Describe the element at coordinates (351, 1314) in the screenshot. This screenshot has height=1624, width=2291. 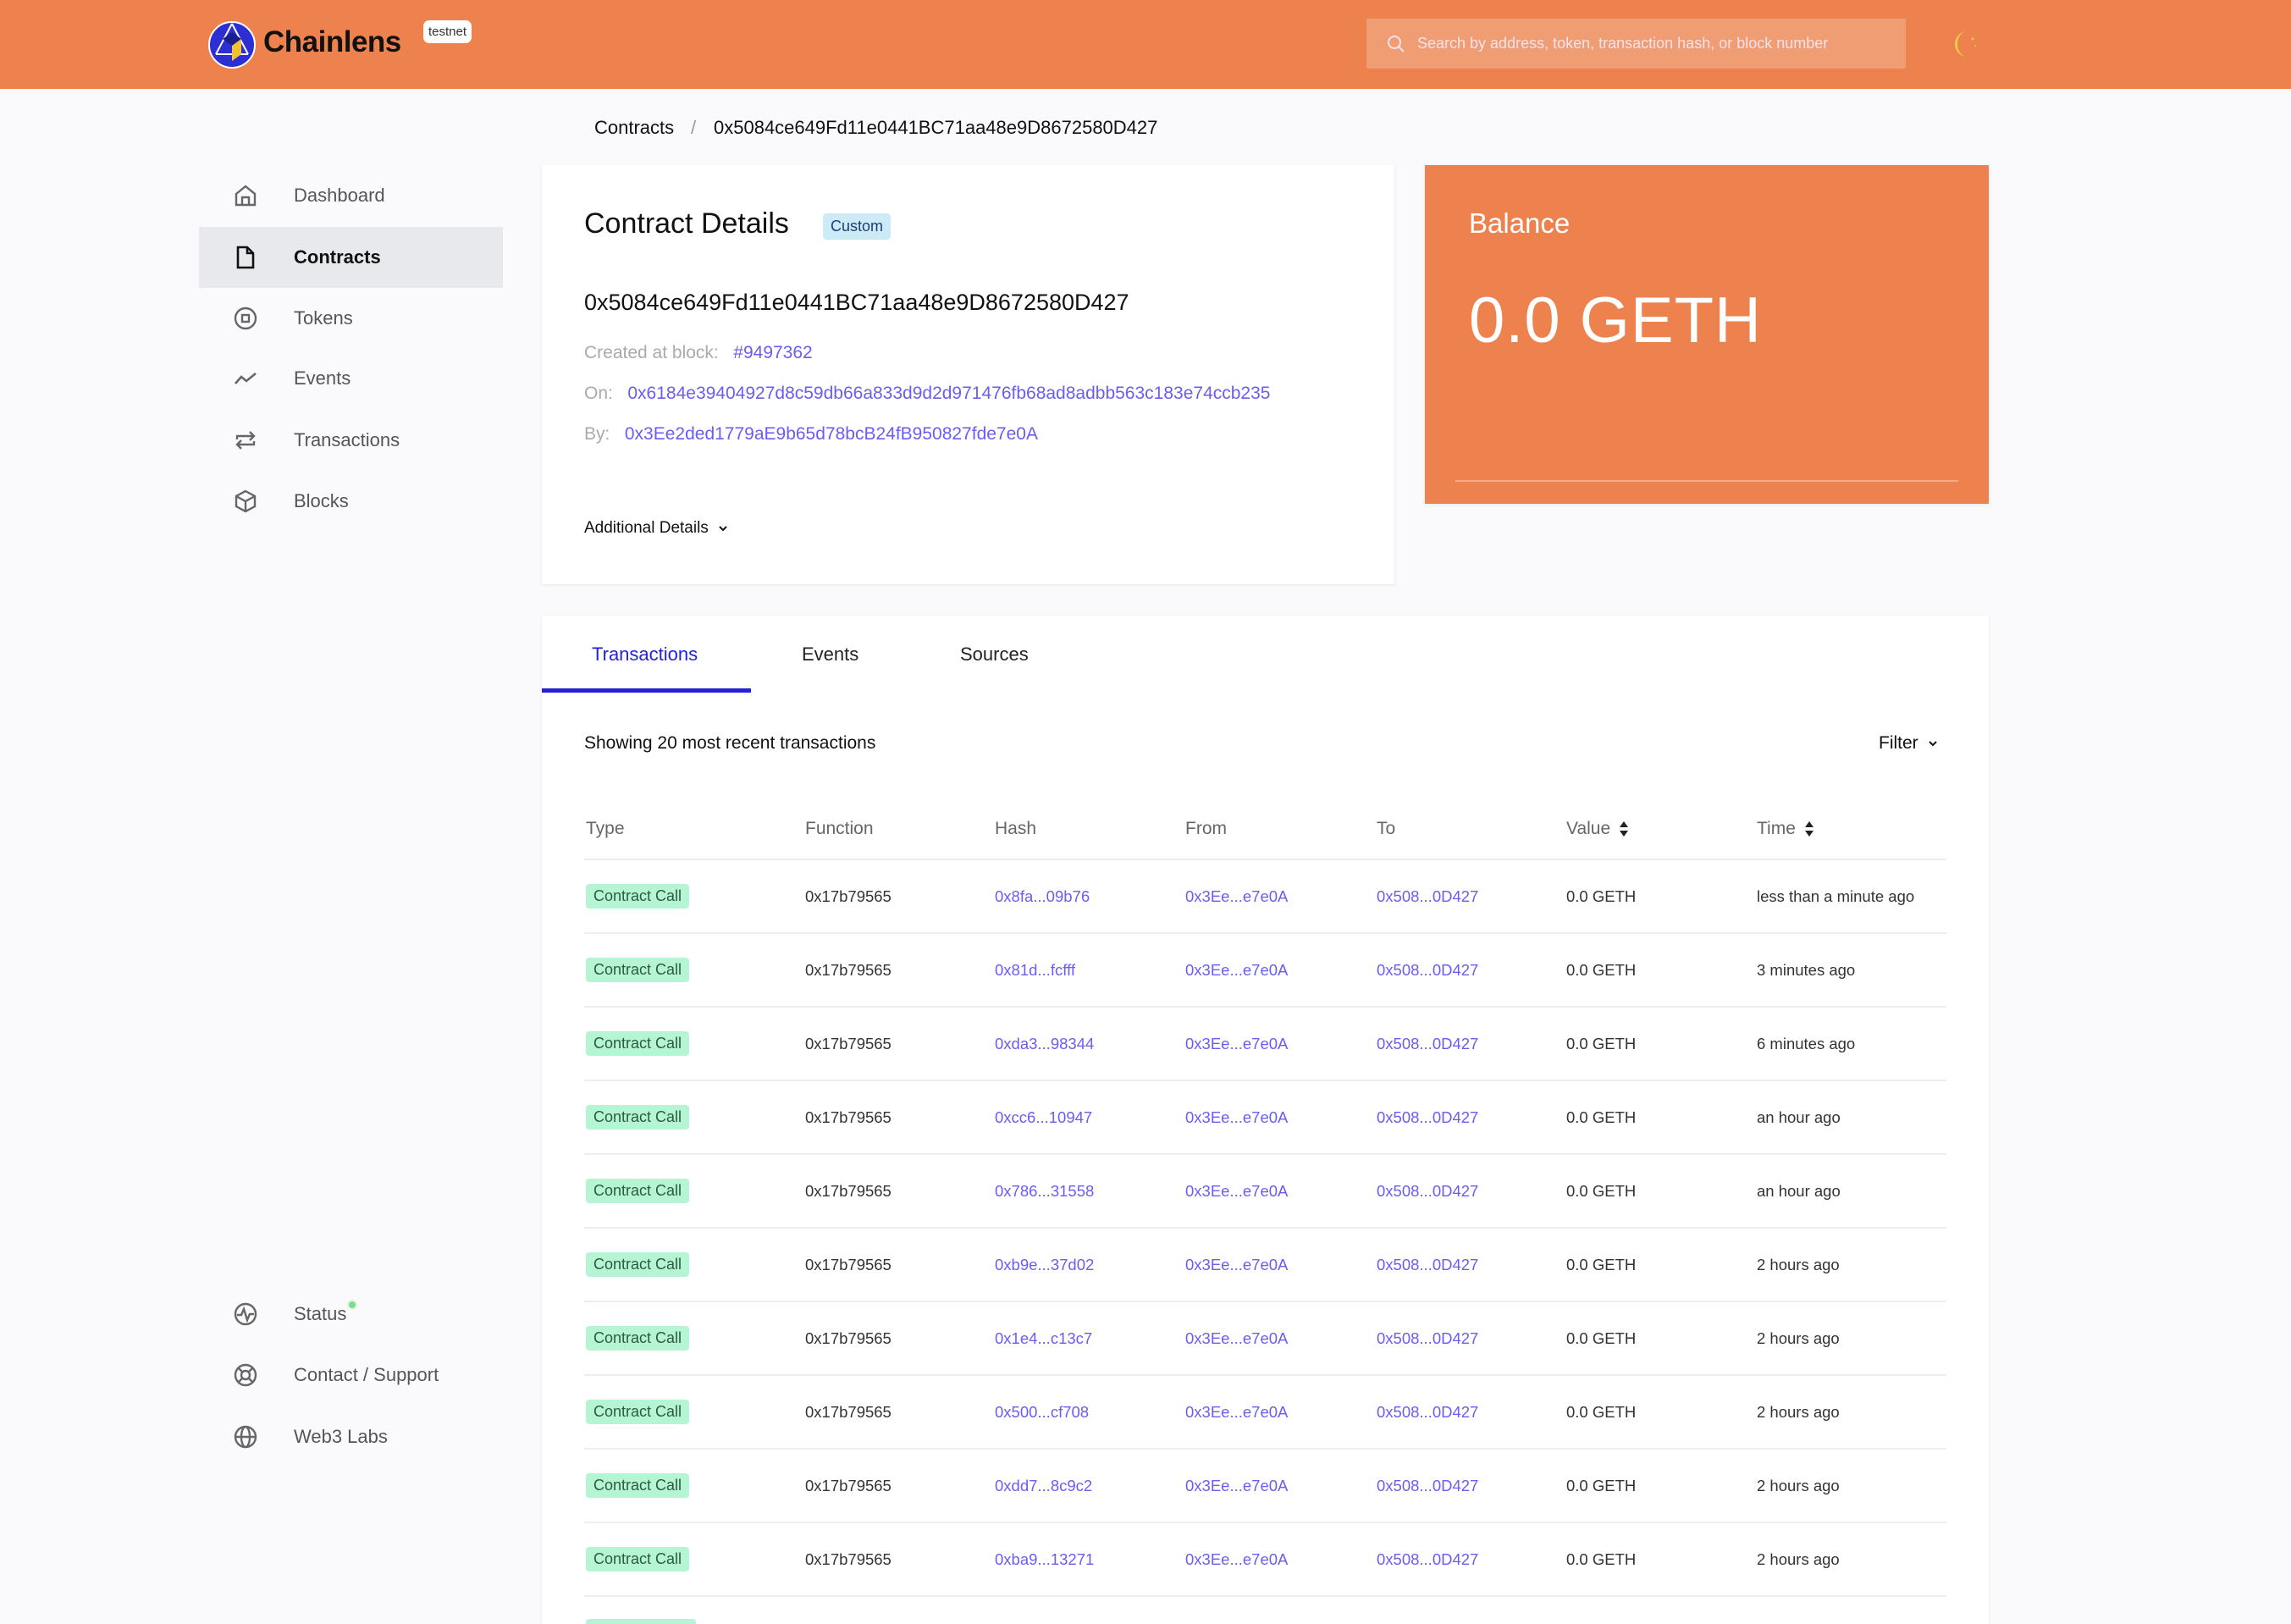
I see `sidebar-item-status: Status` at that location.